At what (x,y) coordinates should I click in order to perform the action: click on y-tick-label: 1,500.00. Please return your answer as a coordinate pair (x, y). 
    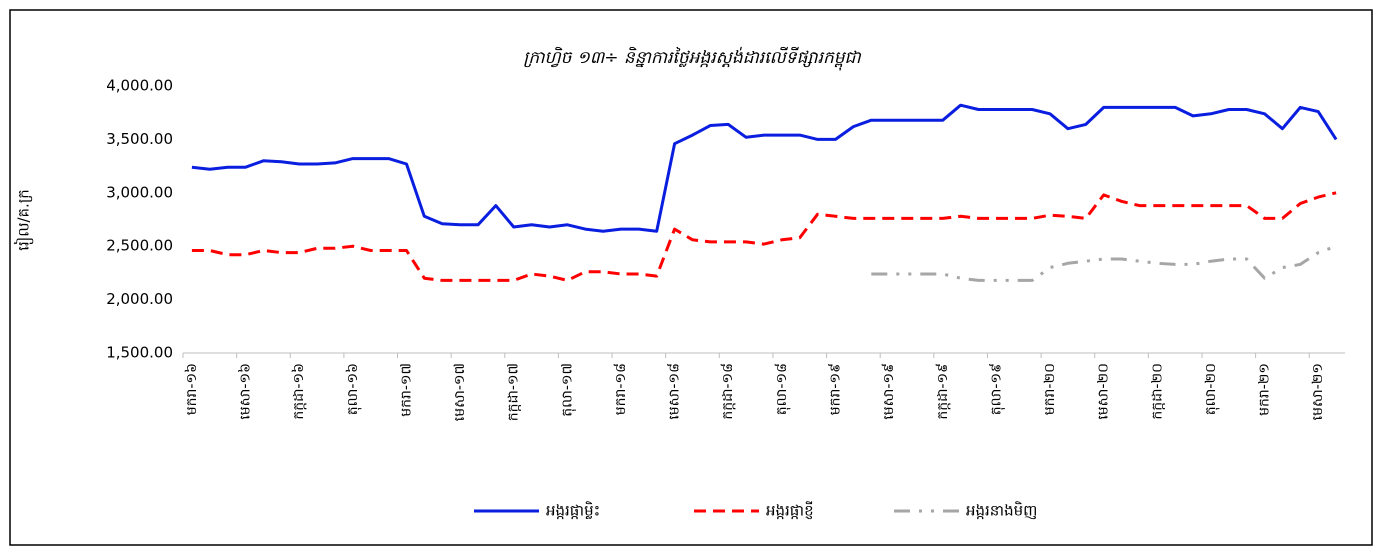
    Looking at the image, I should click on (139, 353).